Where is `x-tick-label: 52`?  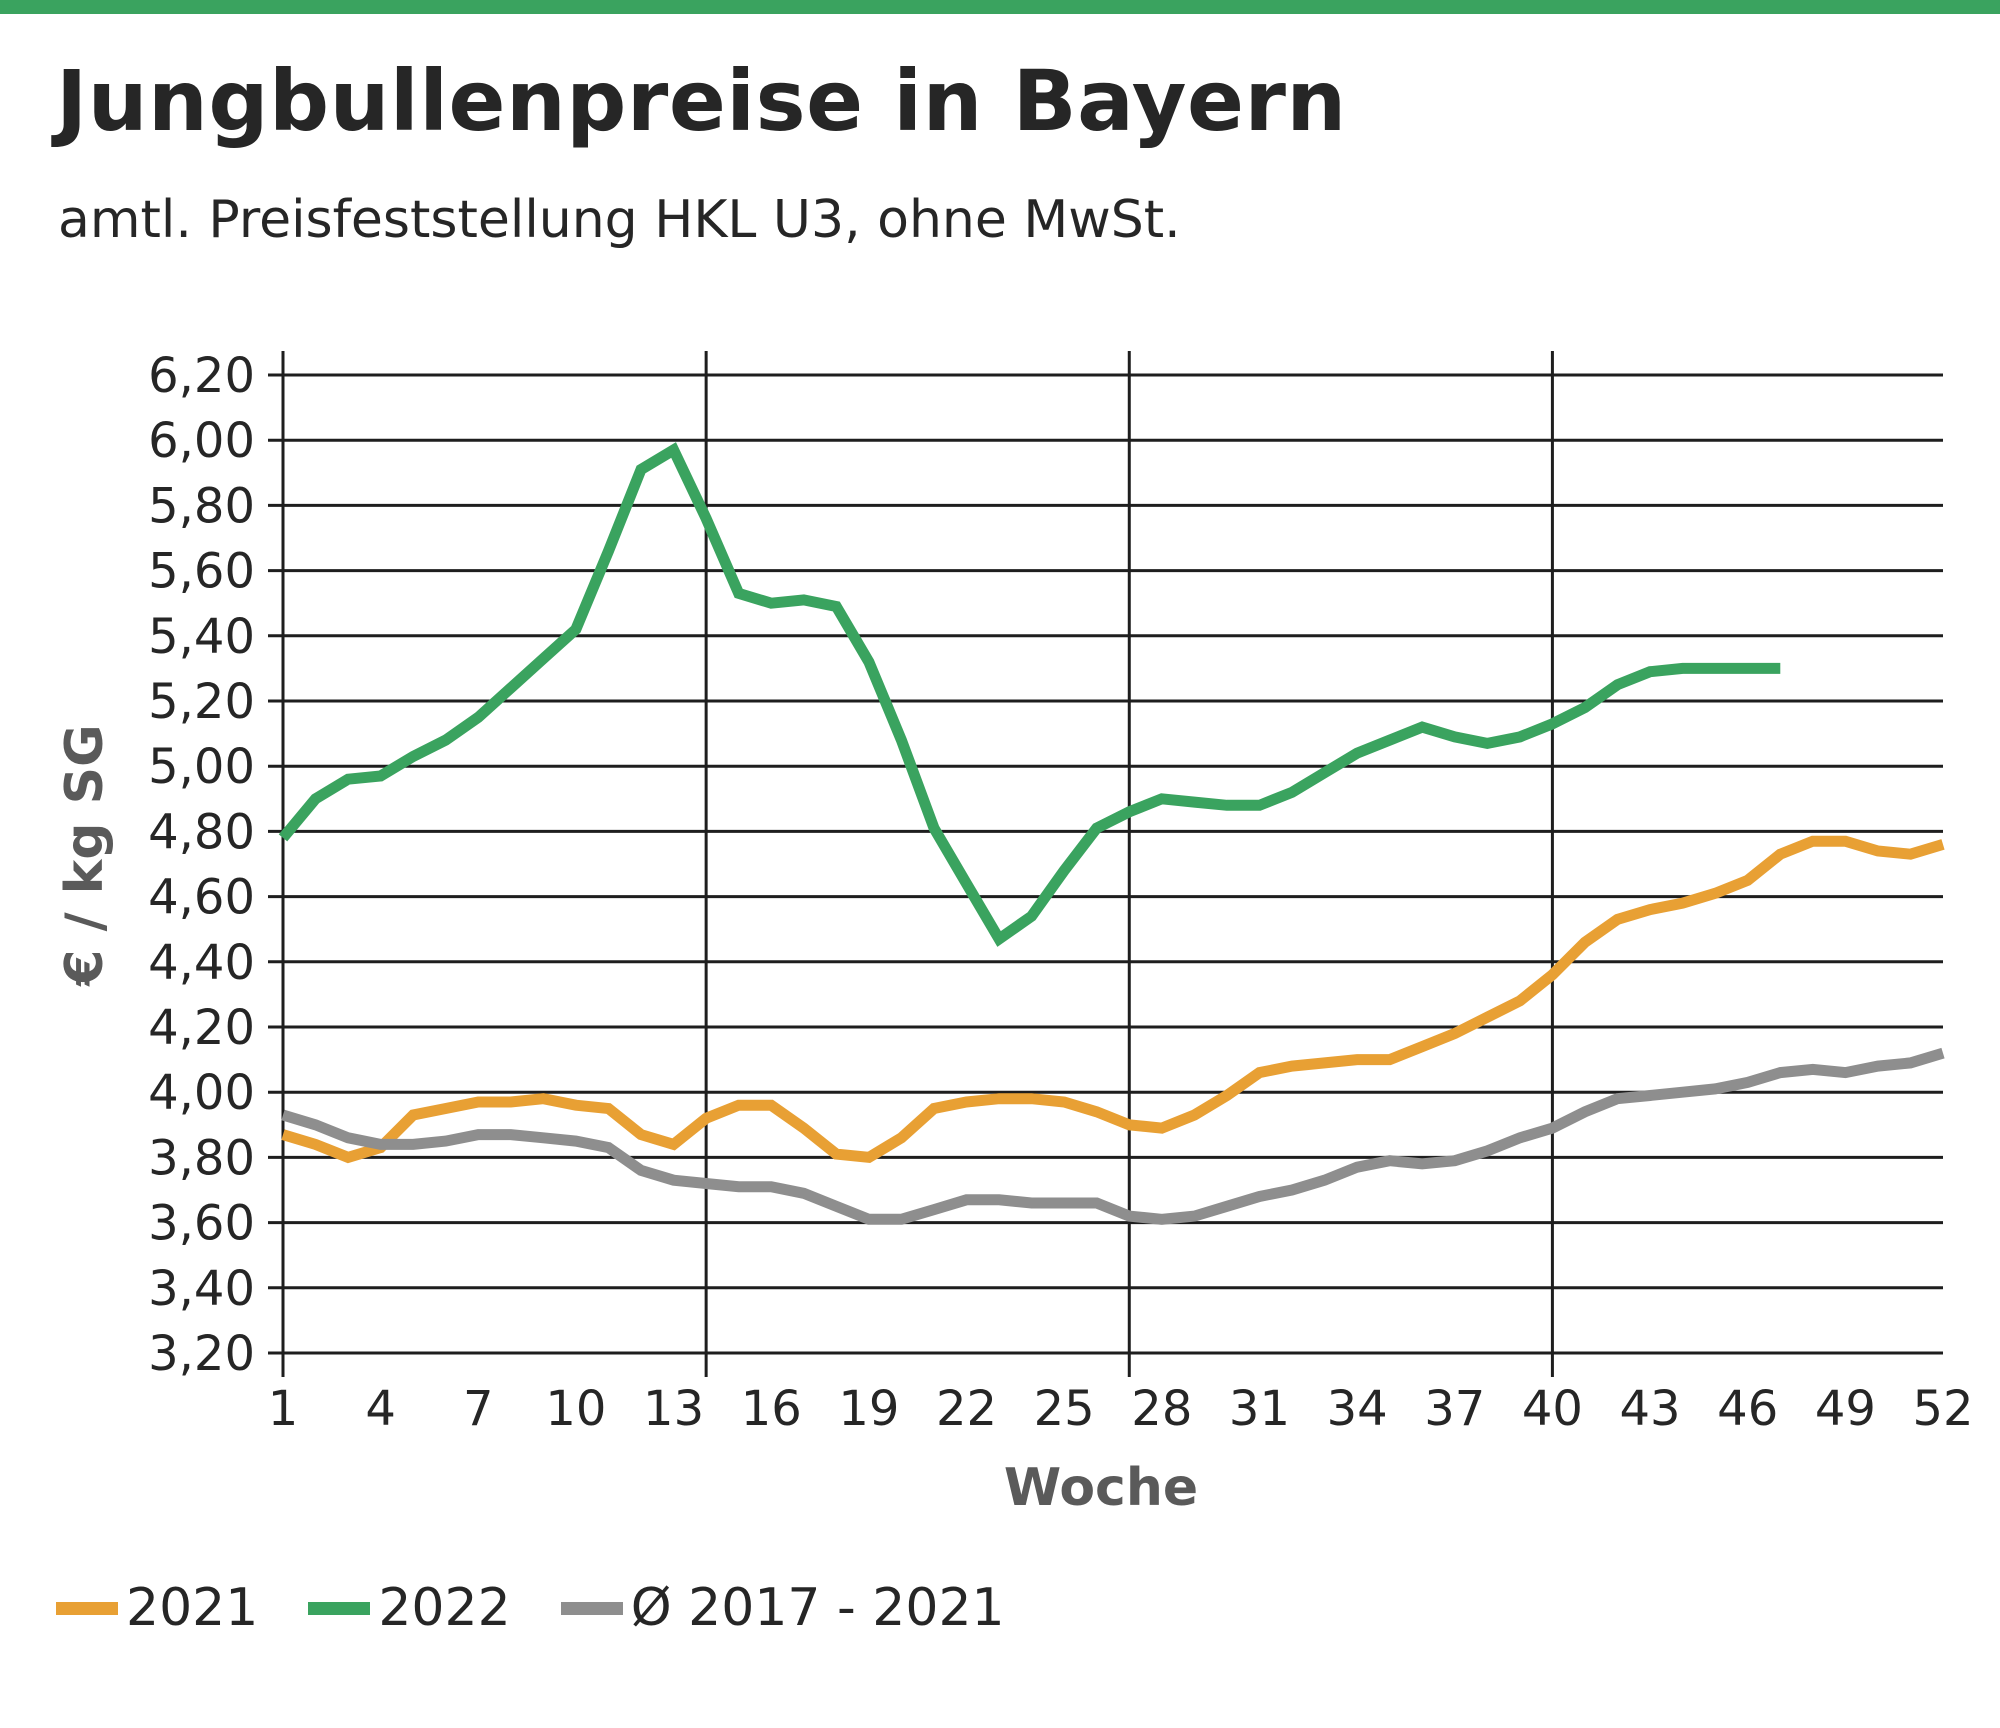 x-tick-label: 52 is located at coordinates (1942, 1409).